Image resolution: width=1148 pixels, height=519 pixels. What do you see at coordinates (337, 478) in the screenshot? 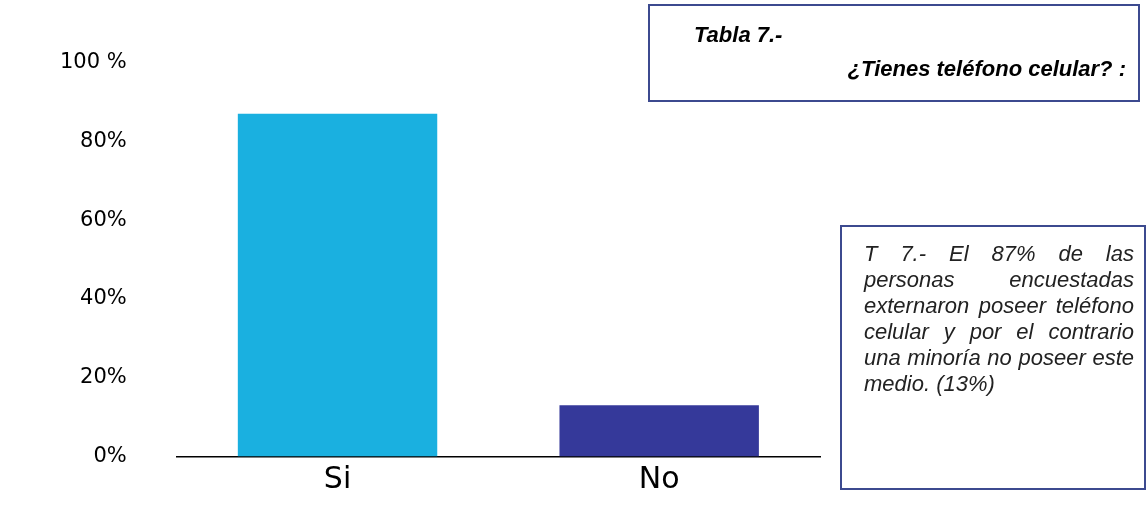
I see `x-tick-label: Si` at bounding box center [337, 478].